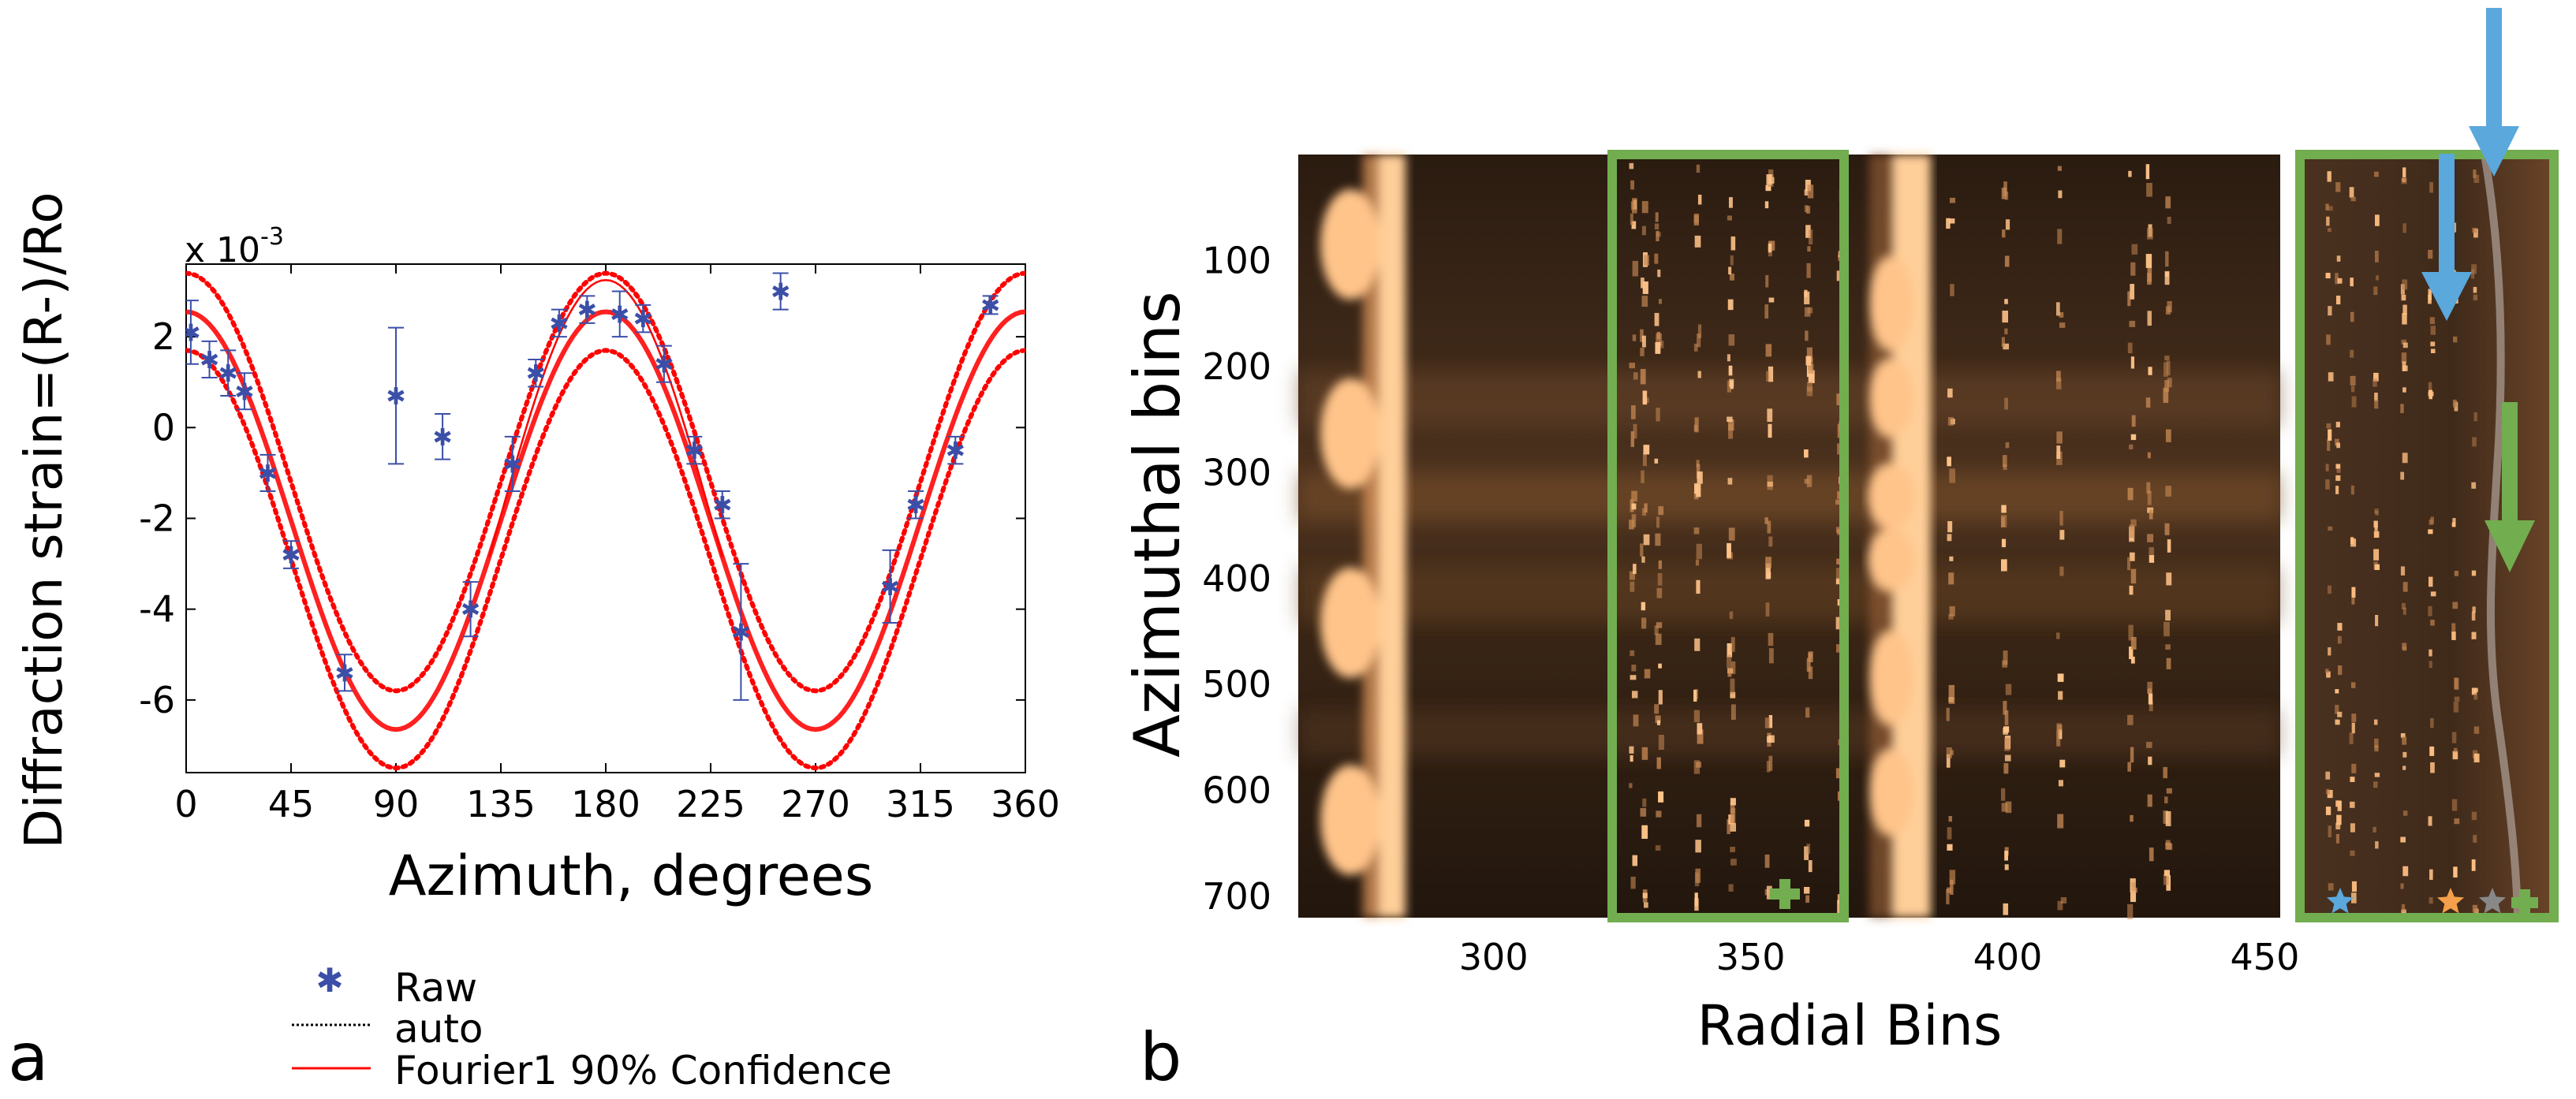  What do you see at coordinates (2265, 957) in the screenshot?
I see `x-tick-label: 450` at bounding box center [2265, 957].